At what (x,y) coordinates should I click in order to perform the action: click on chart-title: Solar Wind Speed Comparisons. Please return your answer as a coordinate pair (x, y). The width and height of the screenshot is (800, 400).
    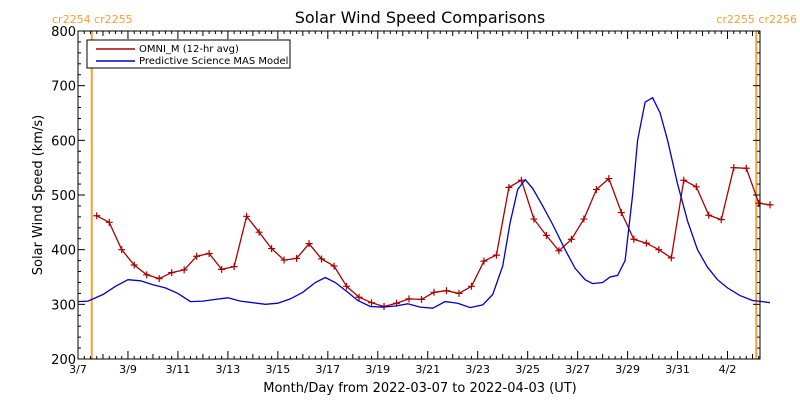
    Looking at the image, I should click on (420, 17).